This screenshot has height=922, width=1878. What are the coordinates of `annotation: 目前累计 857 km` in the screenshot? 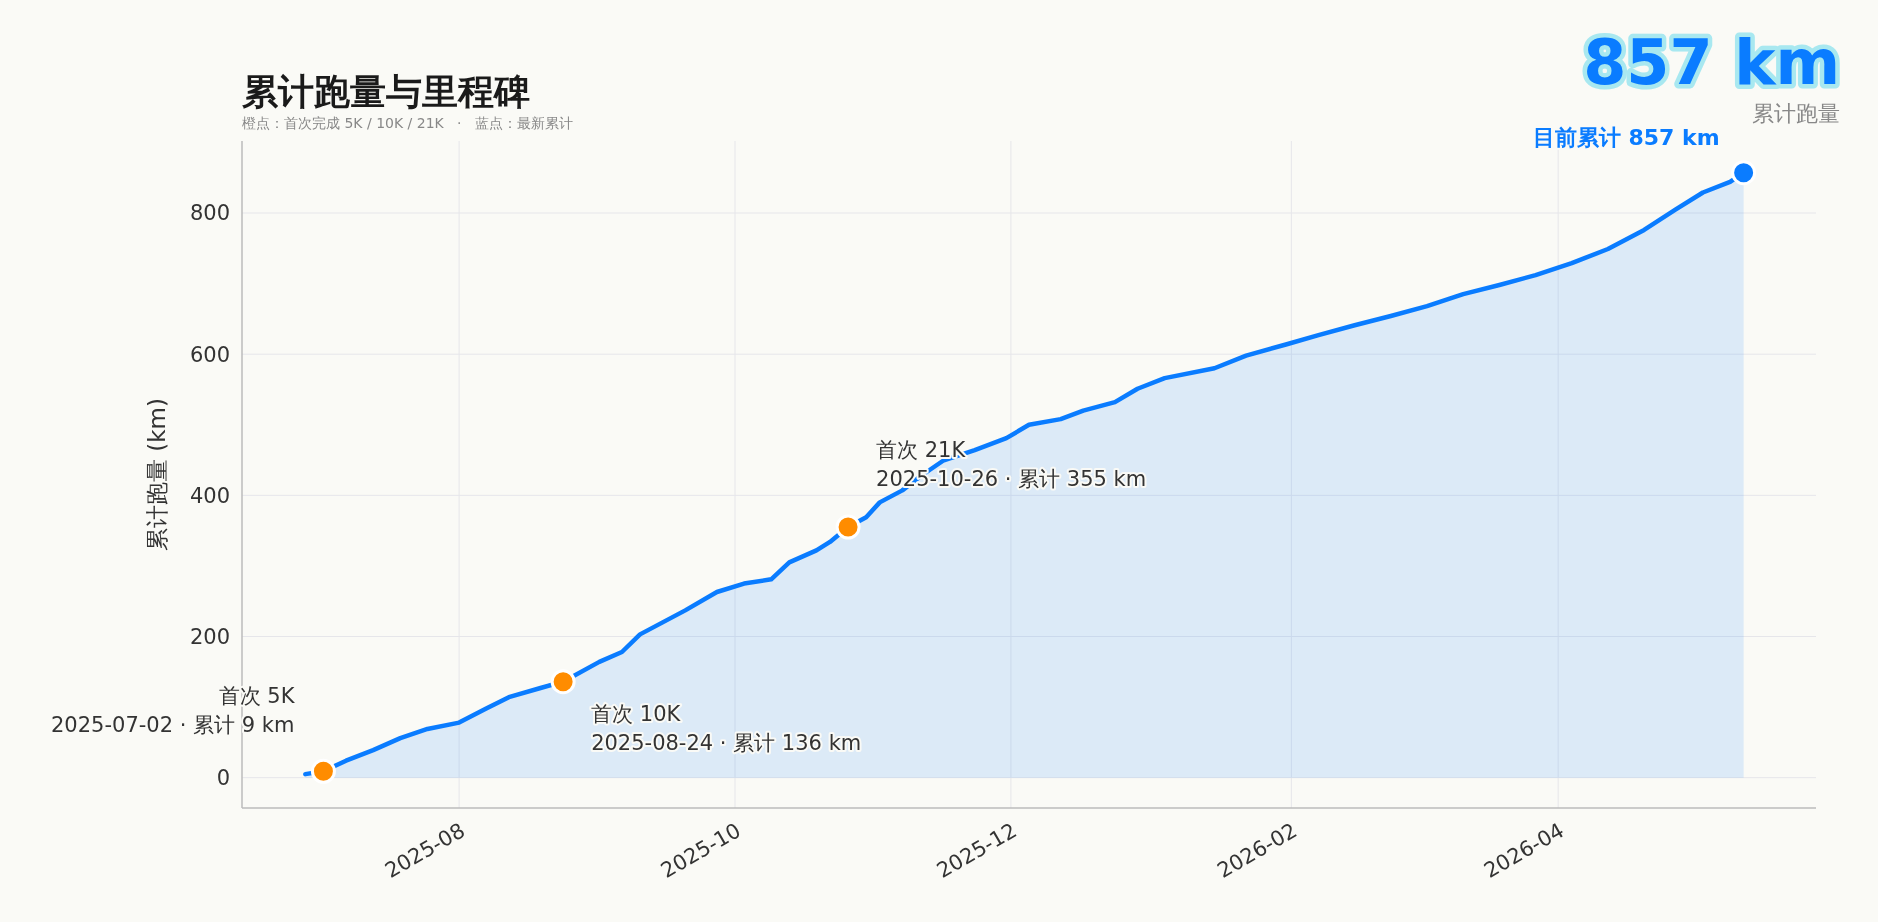 It's located at (1626, 137).